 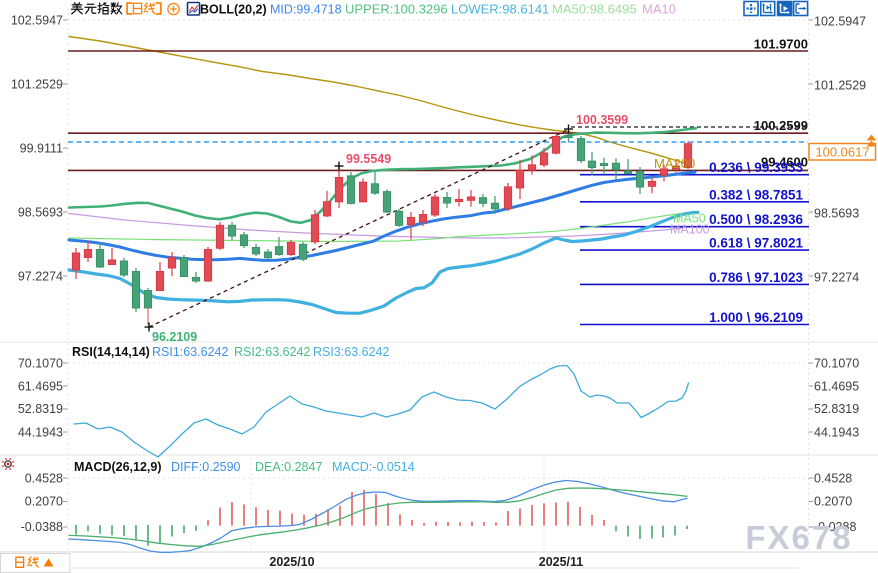 I want to click on svg-text: DIFF:0.2590, so click(x=206, y=467).